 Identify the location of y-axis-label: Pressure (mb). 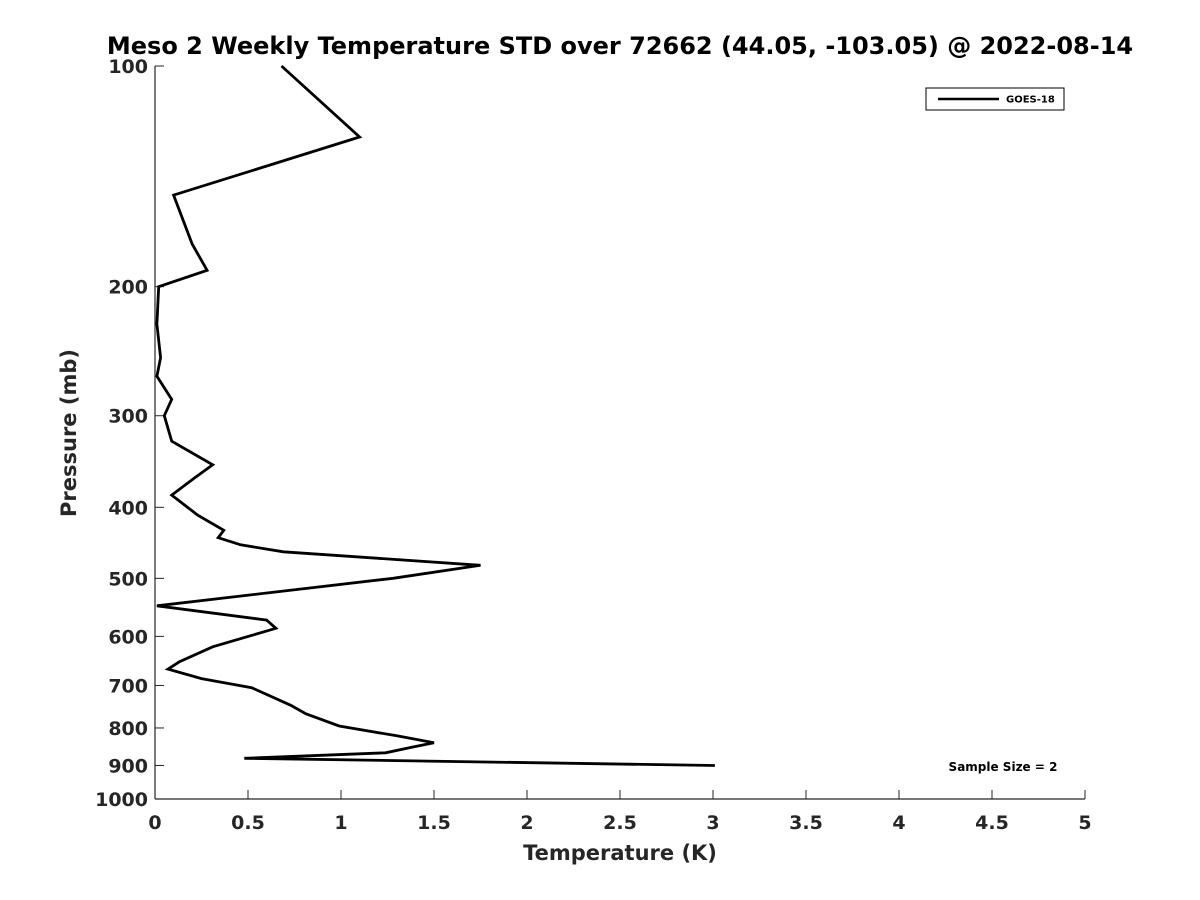
(69, 433).